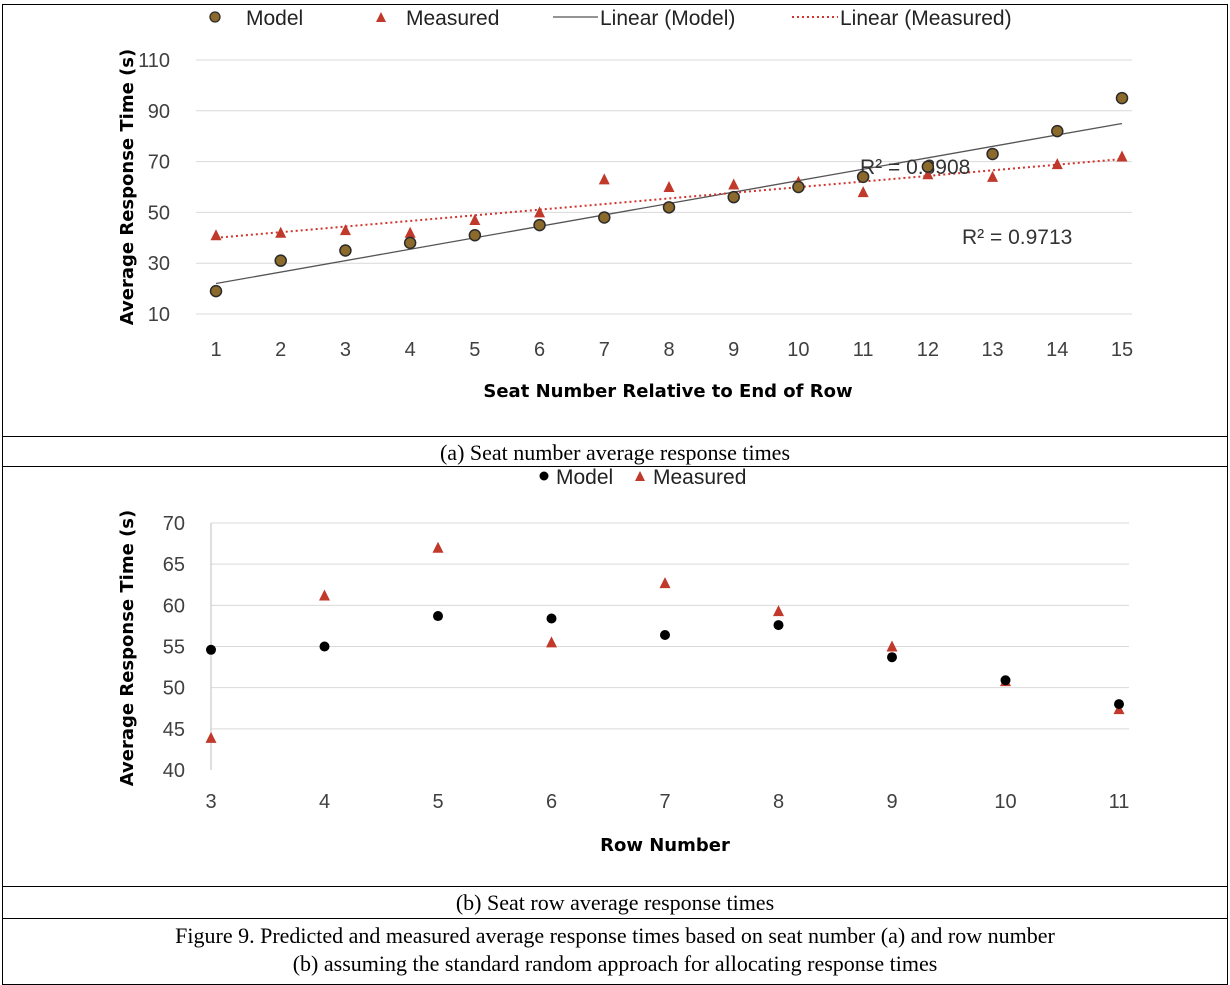  What do you see at coordinates (915, 167) in the screenshot?
I see `r2-label-model: R² = 0.8908` at bounding box center [915, 167].